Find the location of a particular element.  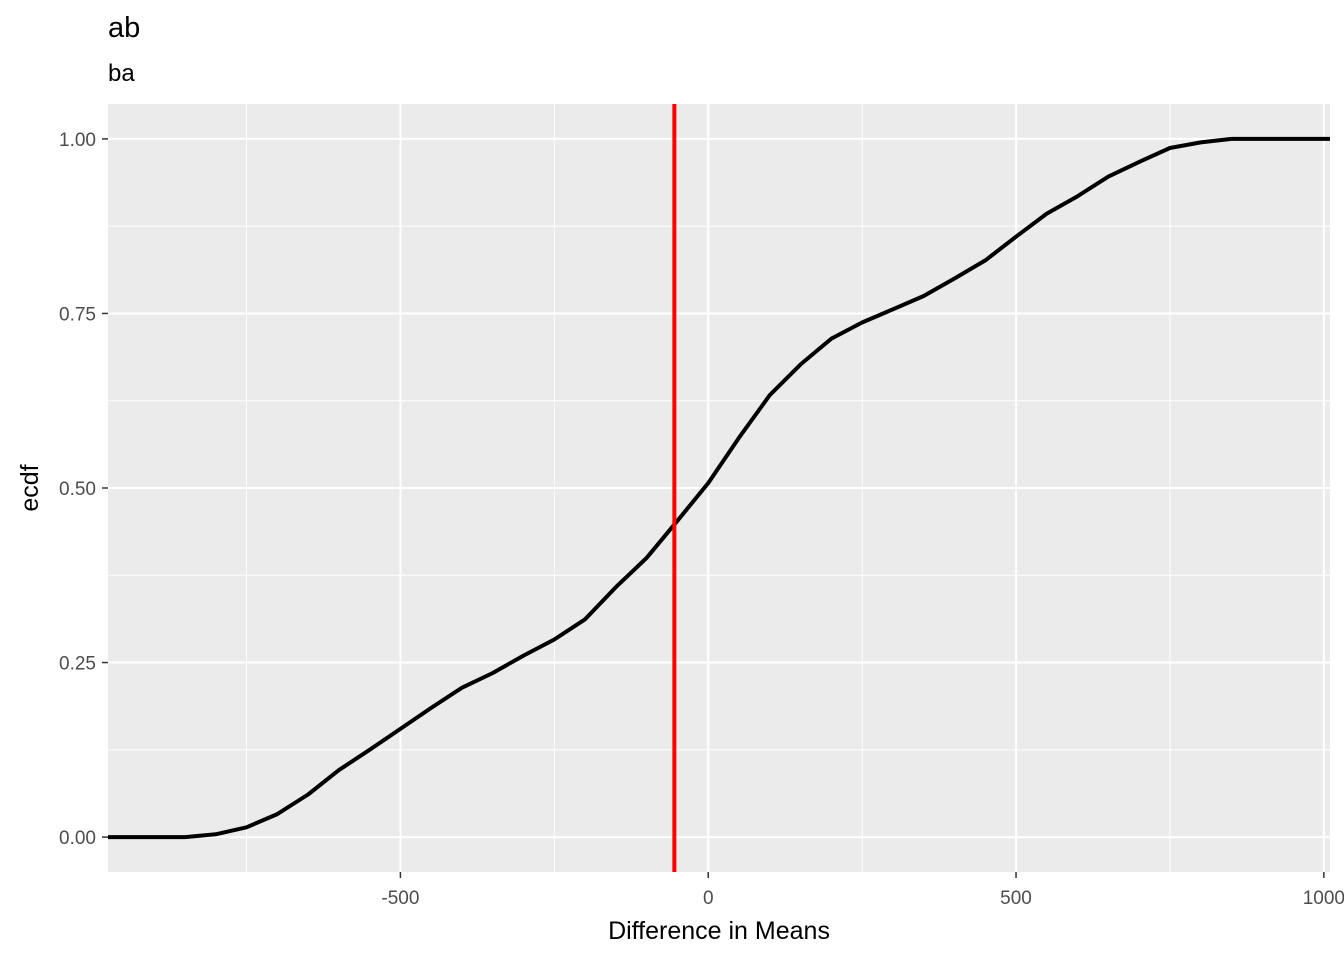

chart-title: ab is located at coordinates (124, 28).